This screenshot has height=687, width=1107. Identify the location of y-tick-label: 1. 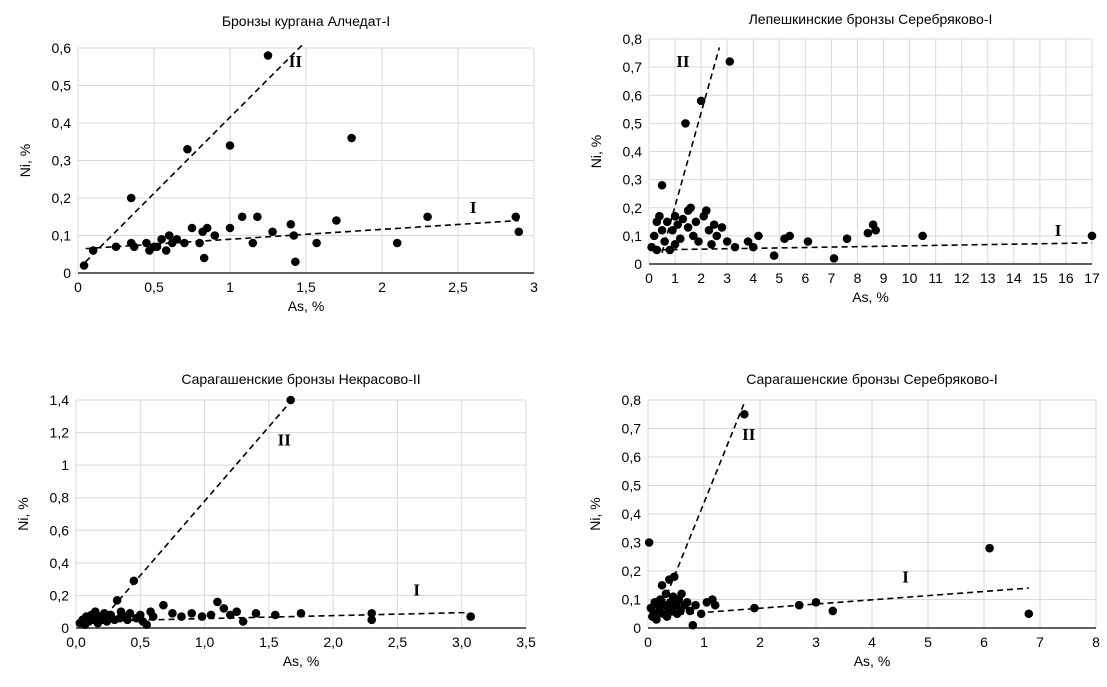
(65, 465).